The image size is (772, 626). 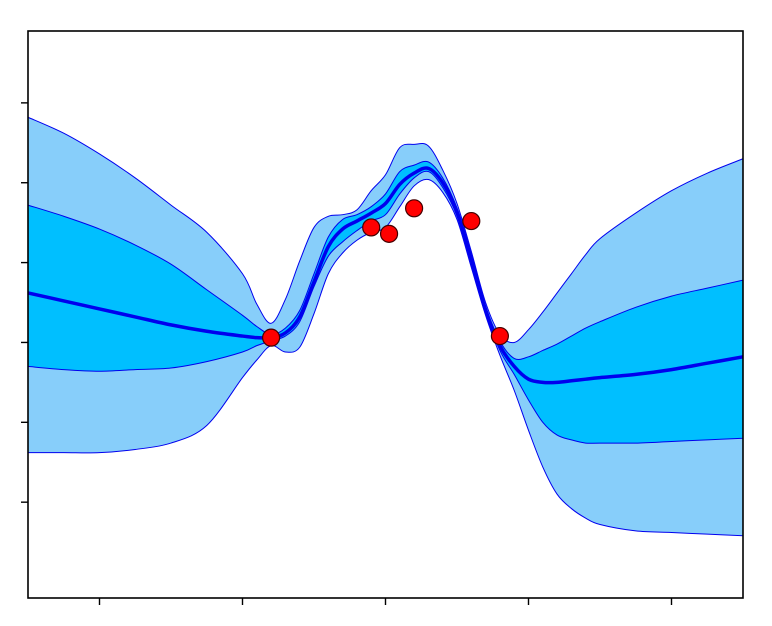 I want to click on y-axis-ticks, so click(x=24, y=302).